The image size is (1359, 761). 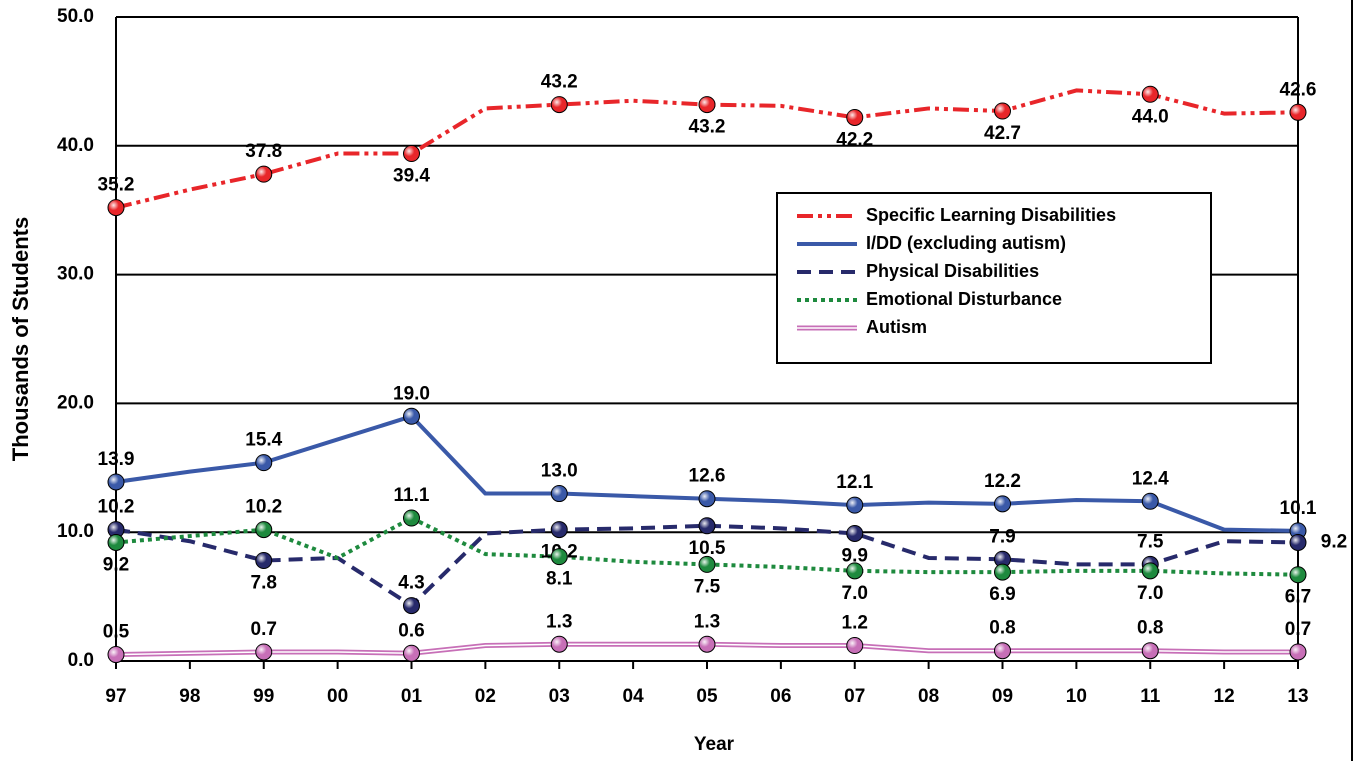 What do you see at coordinates (75, 145) in the screenshot?
I see `y-tick-label: 40.0` at bounding box center [75, 145].